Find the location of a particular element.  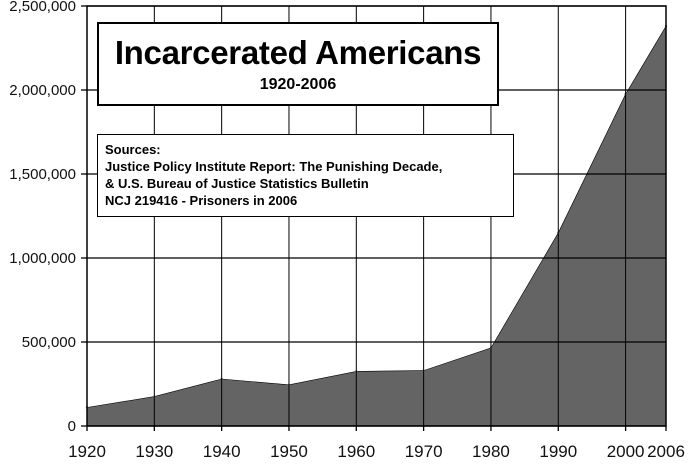

y-tick-label: 500,000 is located at coordinates (49, 342).